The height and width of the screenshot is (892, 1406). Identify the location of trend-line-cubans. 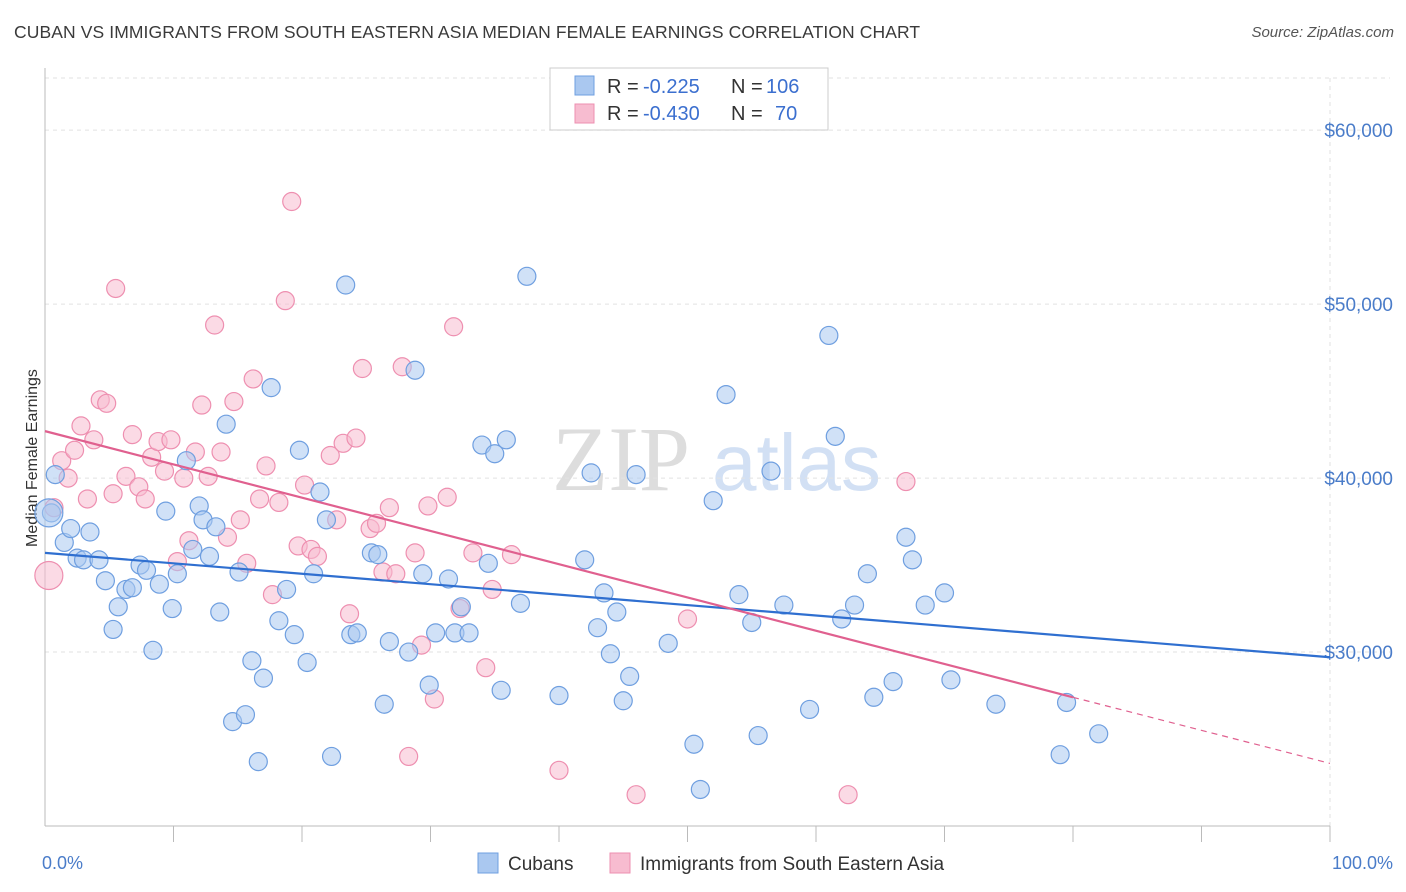
(687, 605).